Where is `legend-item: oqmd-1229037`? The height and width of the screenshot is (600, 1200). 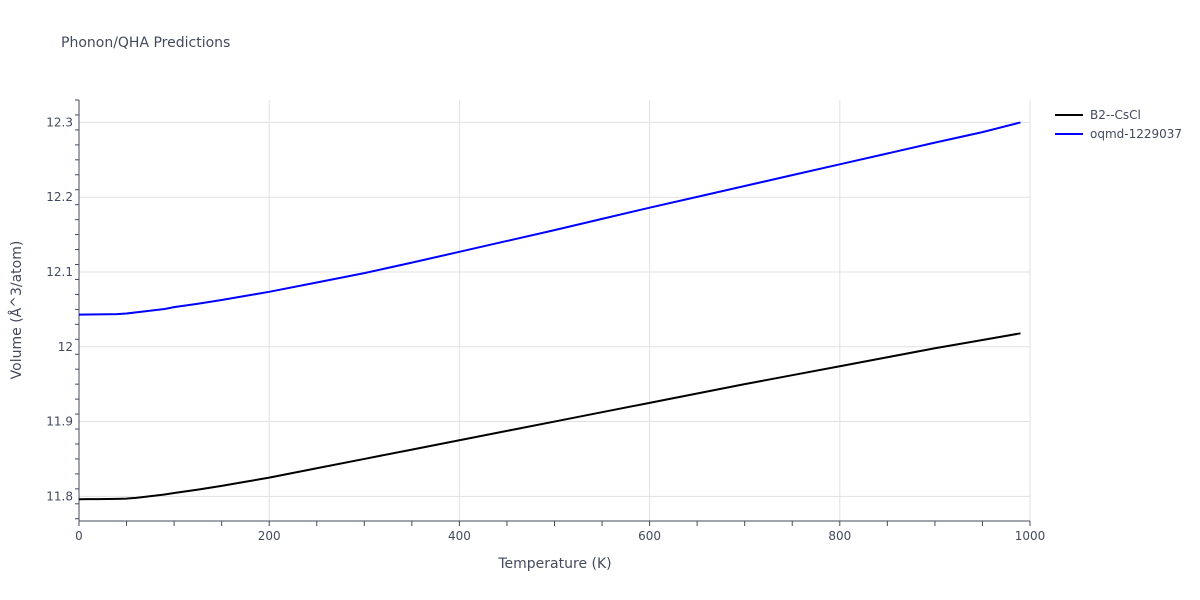
legend-item: oqmd-1229037 is located at coordinates (1118, 134).